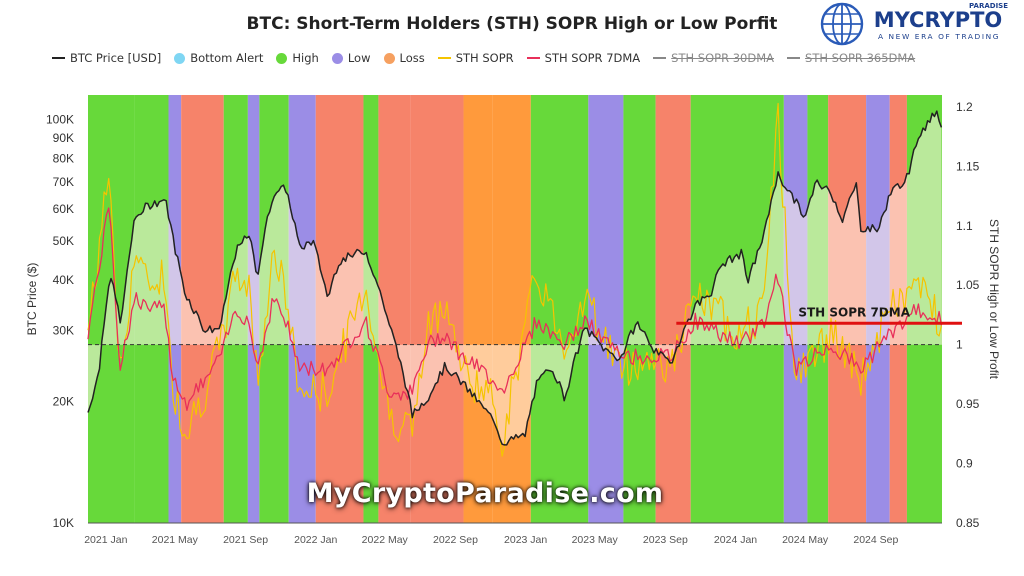  What do you see at coordinates (968, 404) in the screenshot?
I see `y-right-tick-label: 0.95` at bounding box center [968, 404].